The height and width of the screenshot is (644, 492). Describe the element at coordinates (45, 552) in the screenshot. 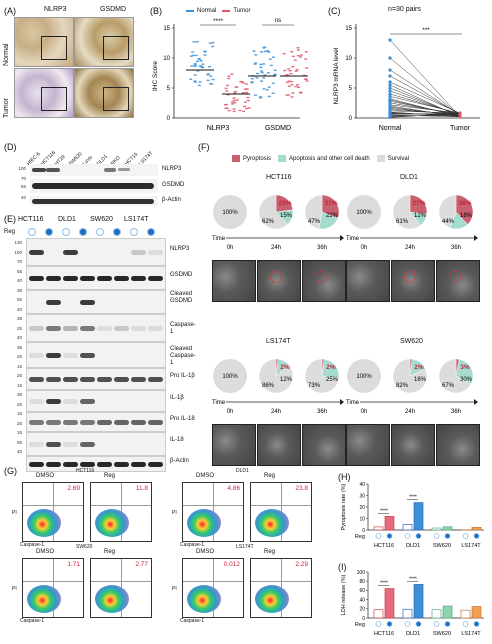

I see `g-condition: DMSO` at that location.